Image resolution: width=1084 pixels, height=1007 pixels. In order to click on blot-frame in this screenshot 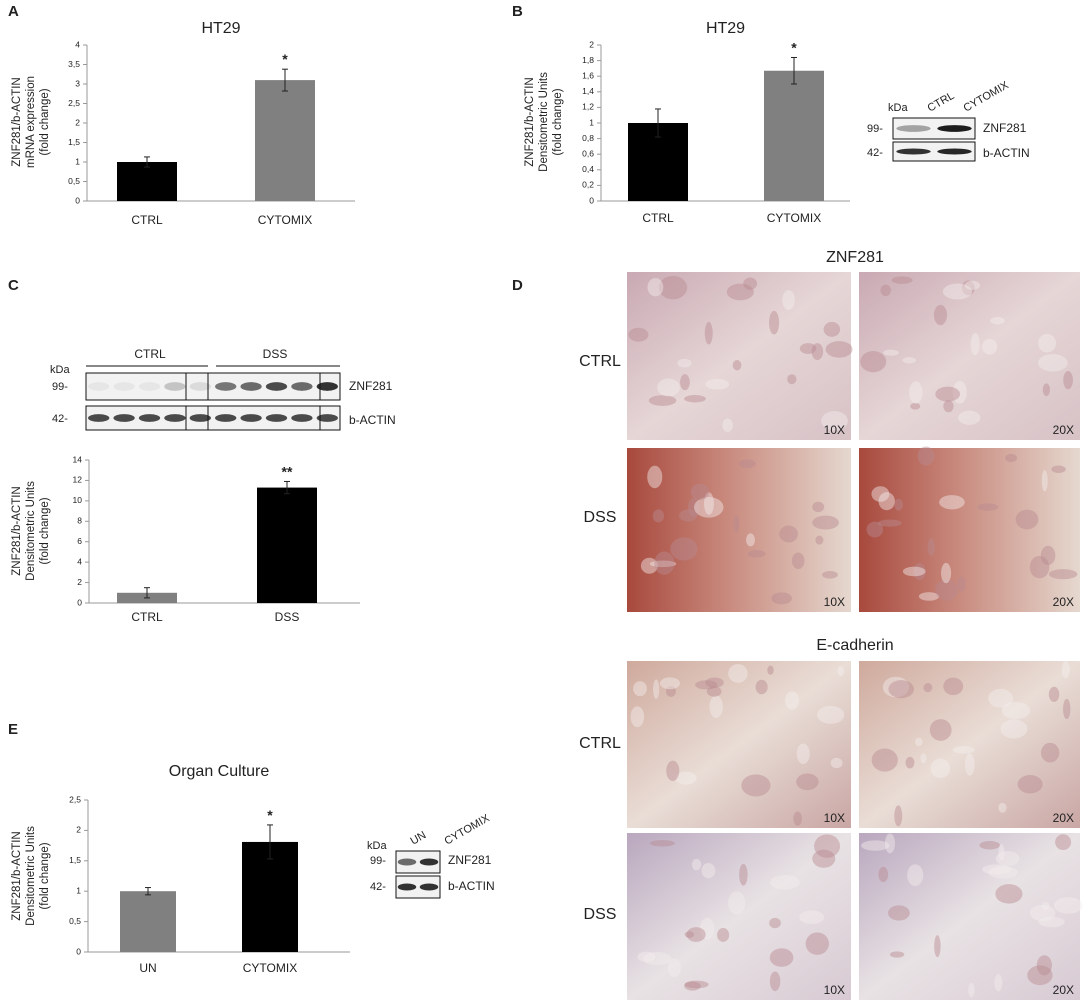, I will do `click(418, 887)`.